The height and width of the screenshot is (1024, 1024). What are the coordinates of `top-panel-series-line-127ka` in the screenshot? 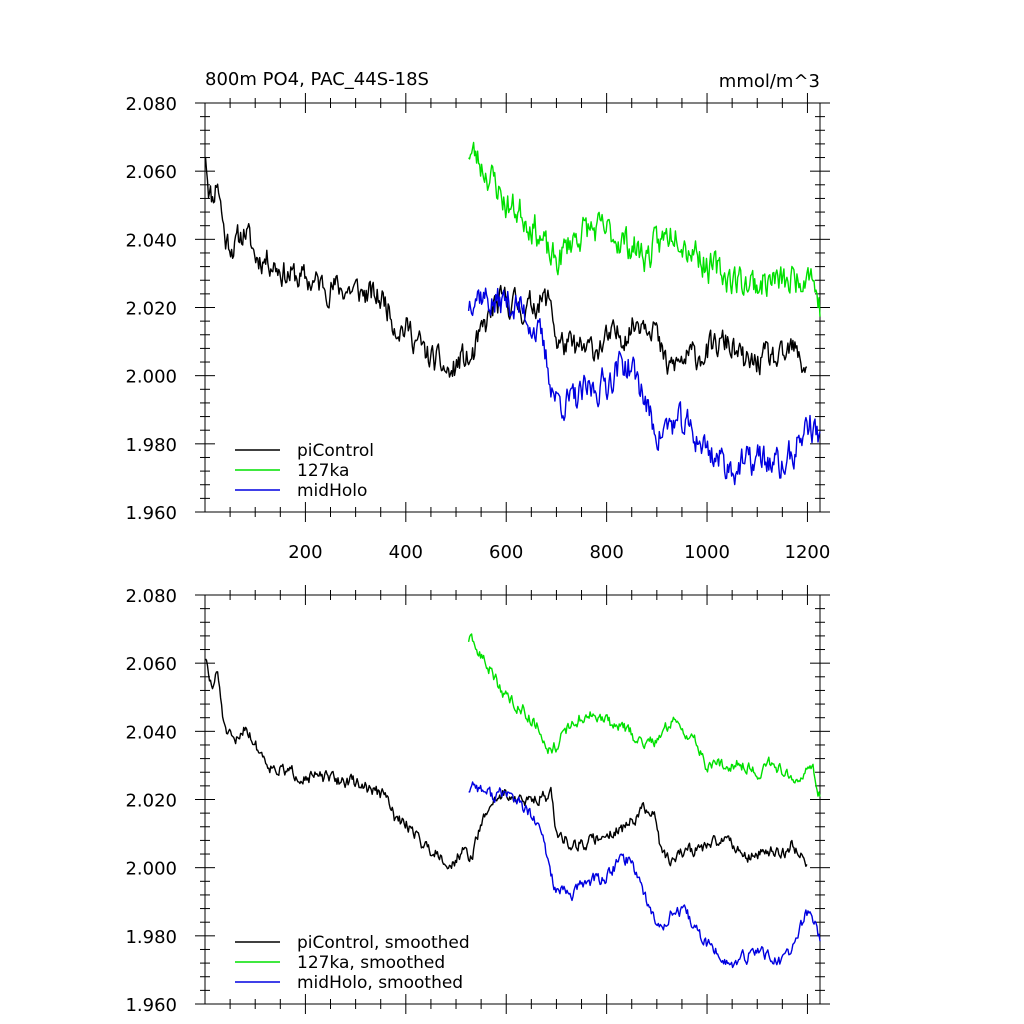 It's located at (644, 229).